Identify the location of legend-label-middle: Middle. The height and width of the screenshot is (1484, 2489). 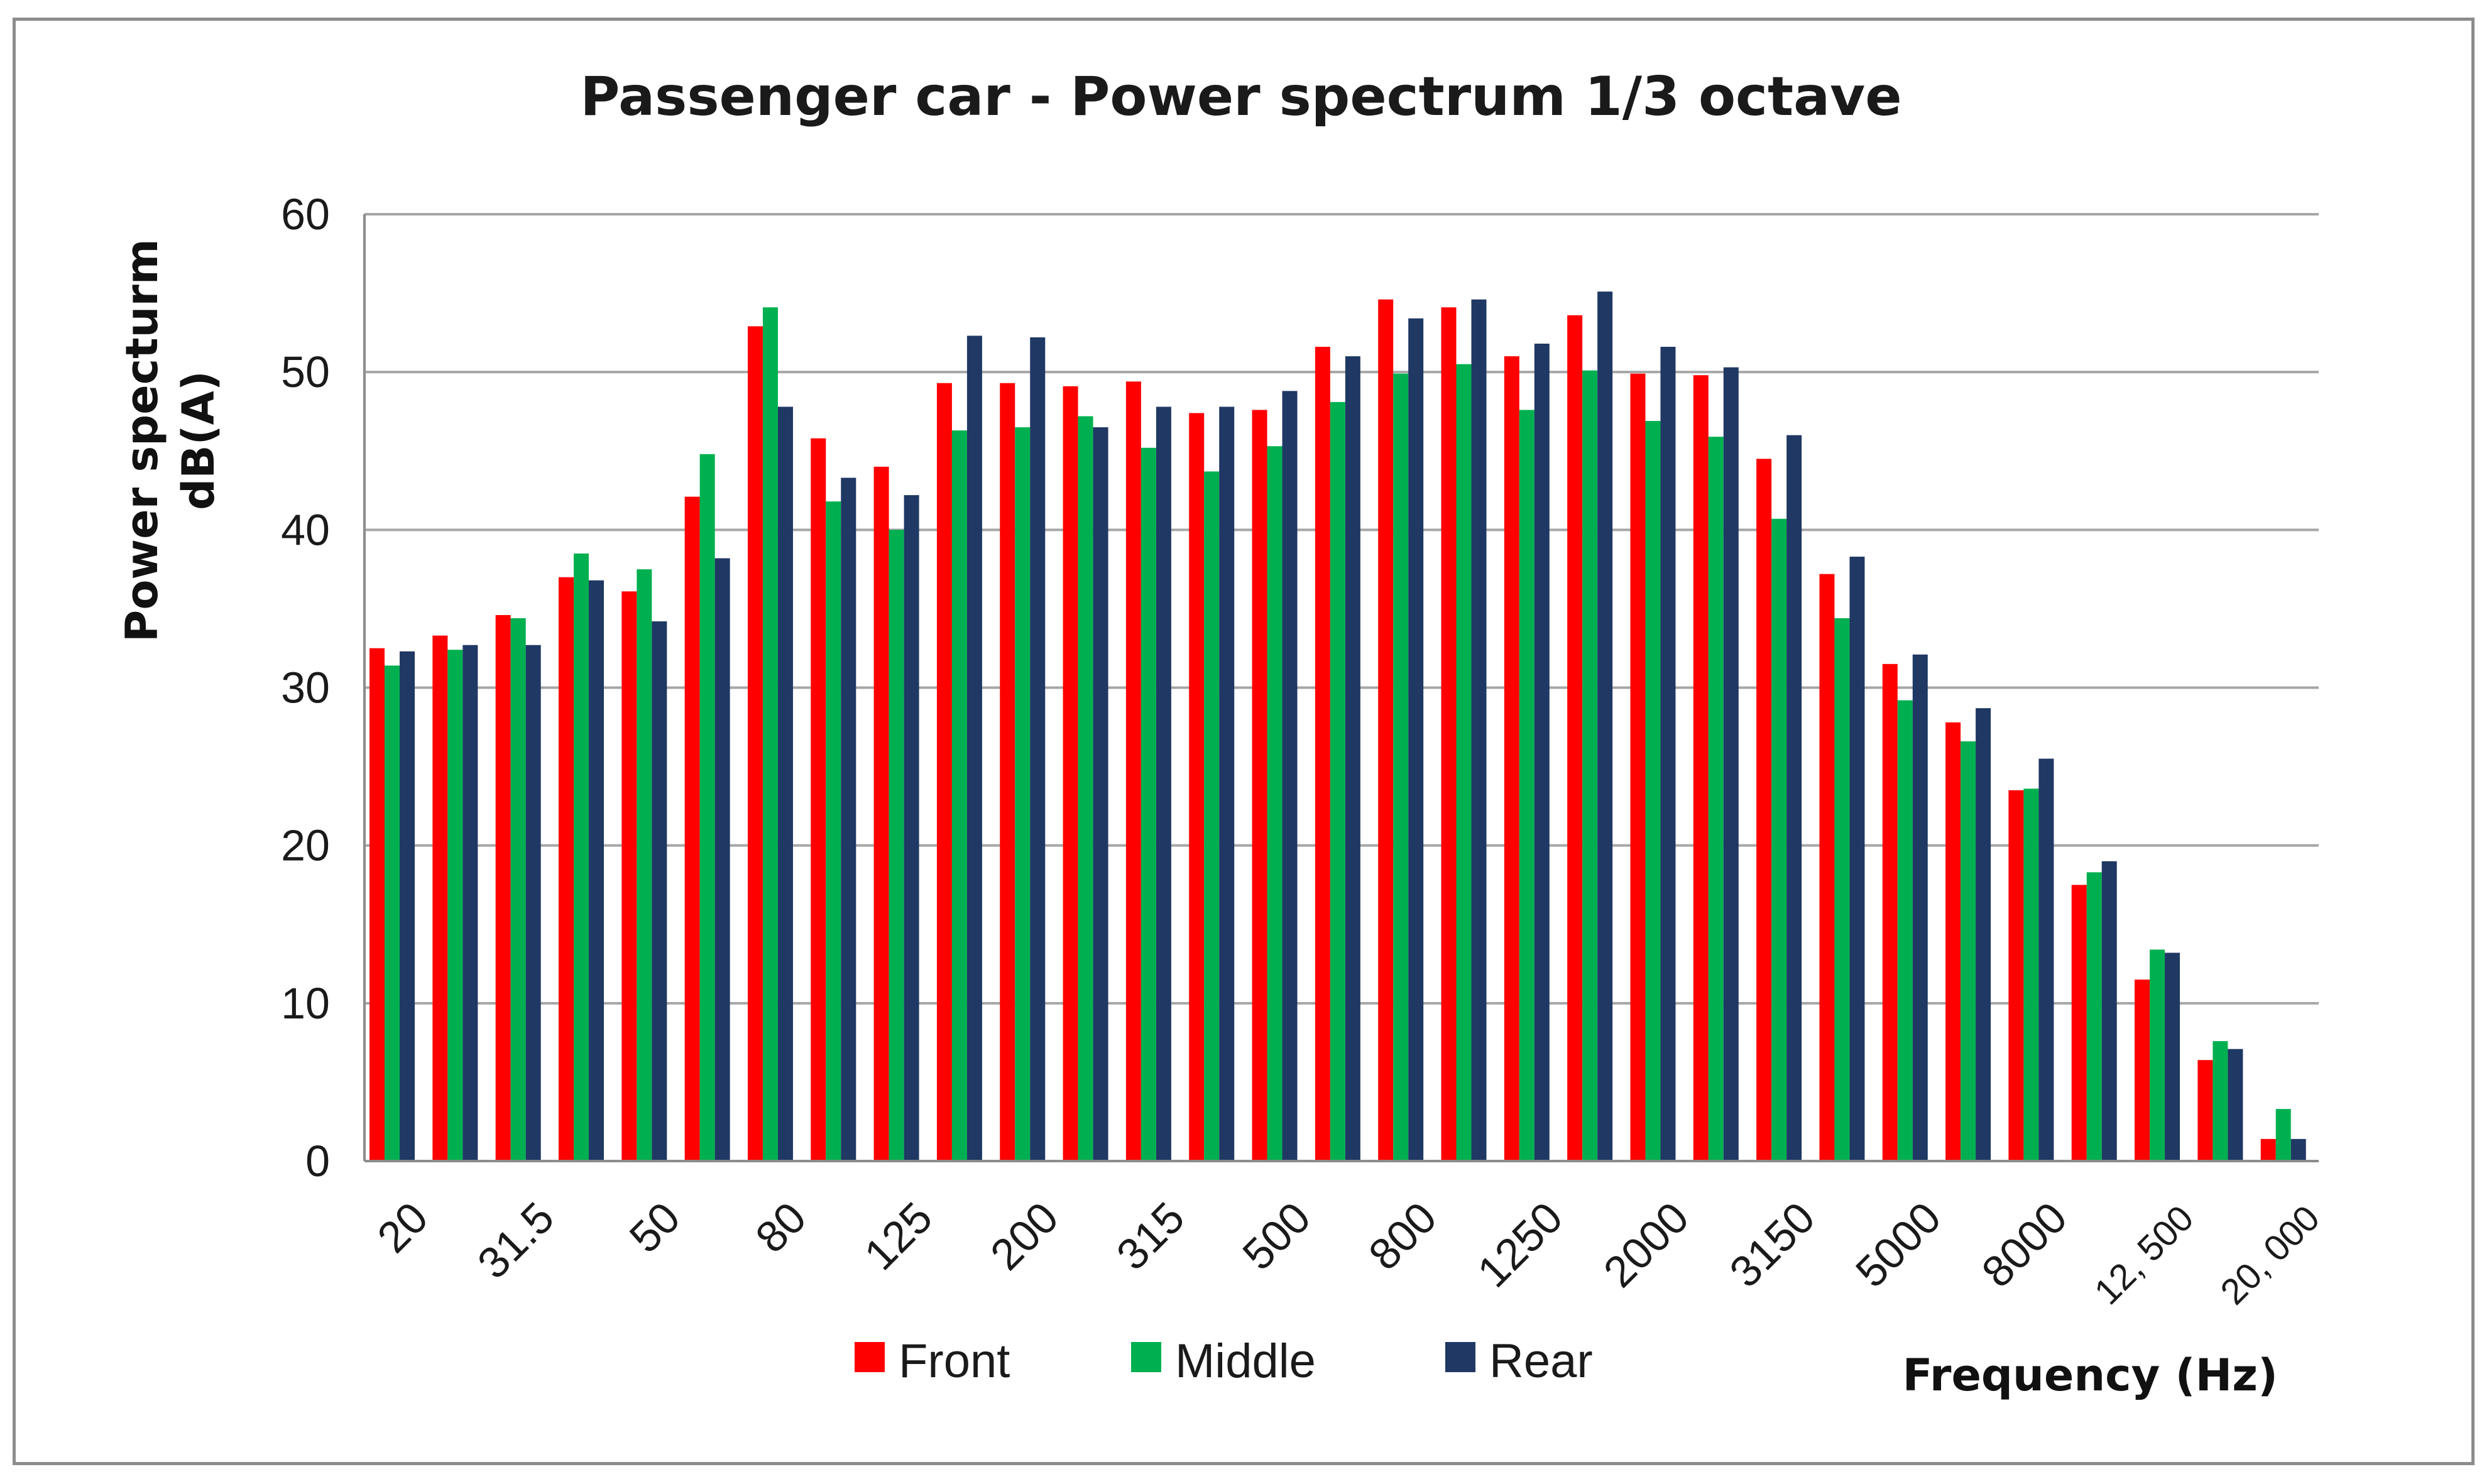
(1245, 1361).